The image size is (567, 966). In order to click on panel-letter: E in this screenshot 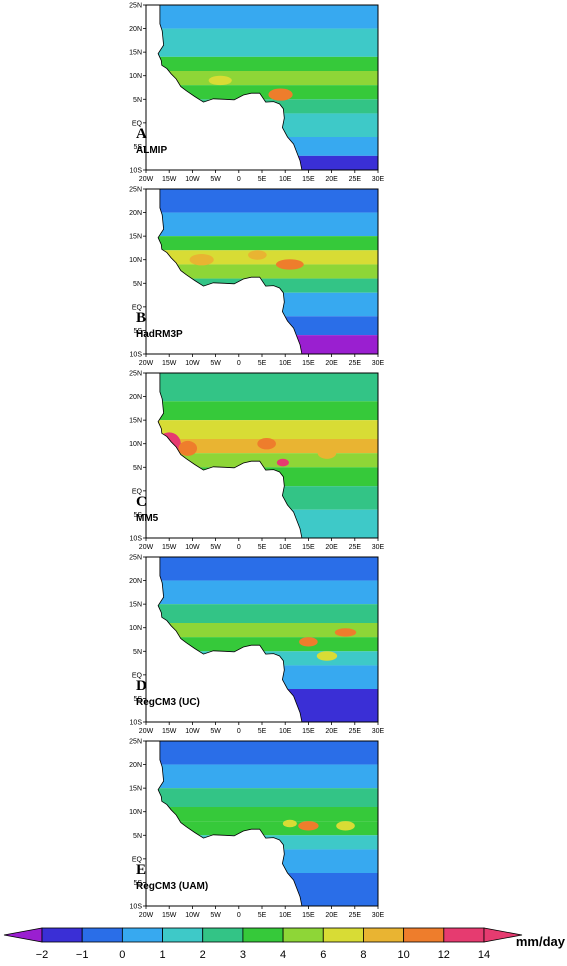, I will do `click(141, 870)`.